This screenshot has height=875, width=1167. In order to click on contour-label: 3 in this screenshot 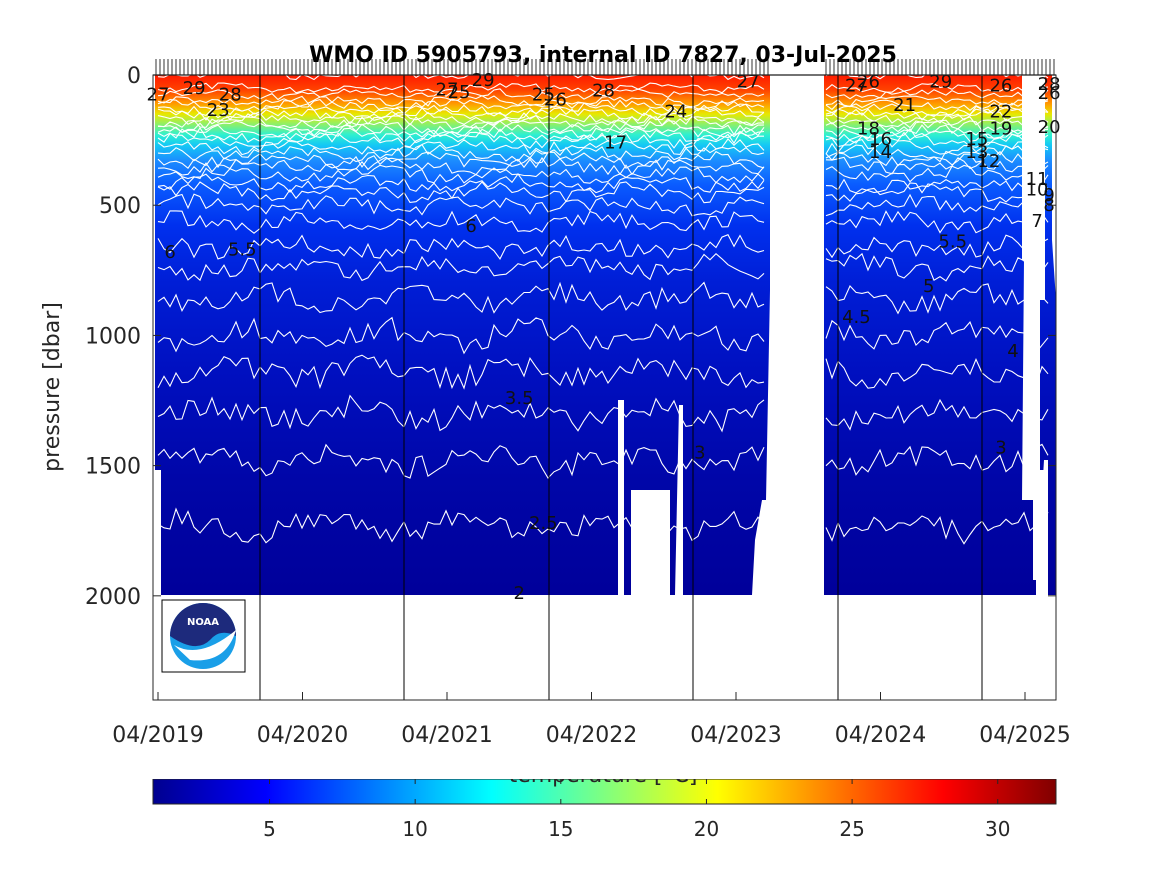, I will do `click(699, 453)`.